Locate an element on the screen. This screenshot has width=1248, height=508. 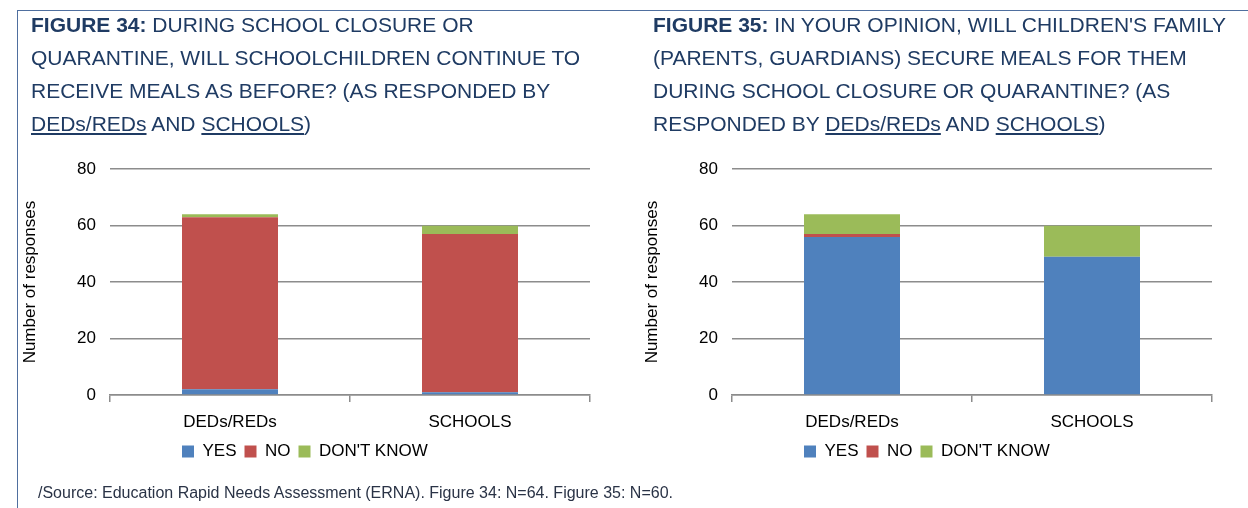
text: /Source: Education Rapid Needs Assessment (ERNA). Figure 34: N=64. Figure 35: N=60. is located at coordinates (355, 493).